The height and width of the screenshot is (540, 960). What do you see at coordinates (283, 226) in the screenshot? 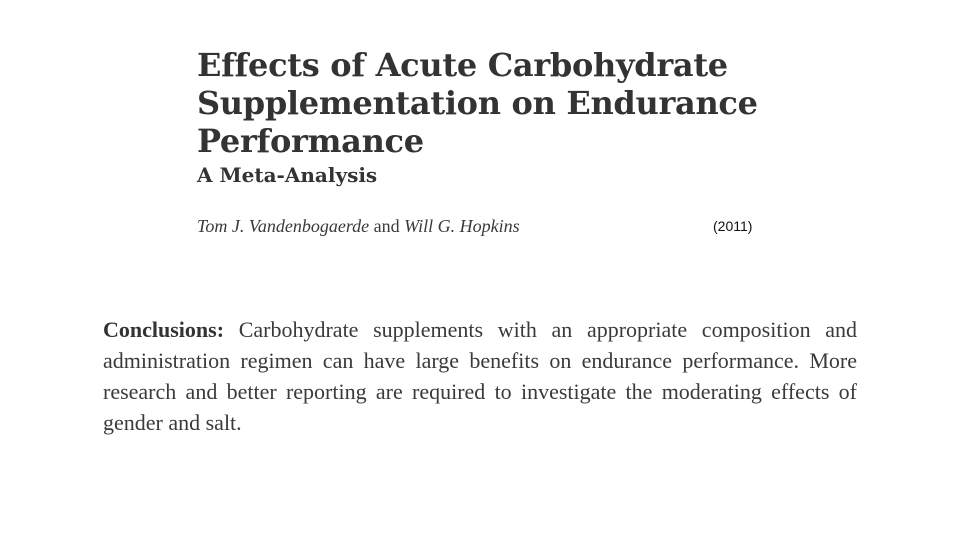
I see `author-name: Tom J. Vandenbogaerde` at bounding box center [283, 226].